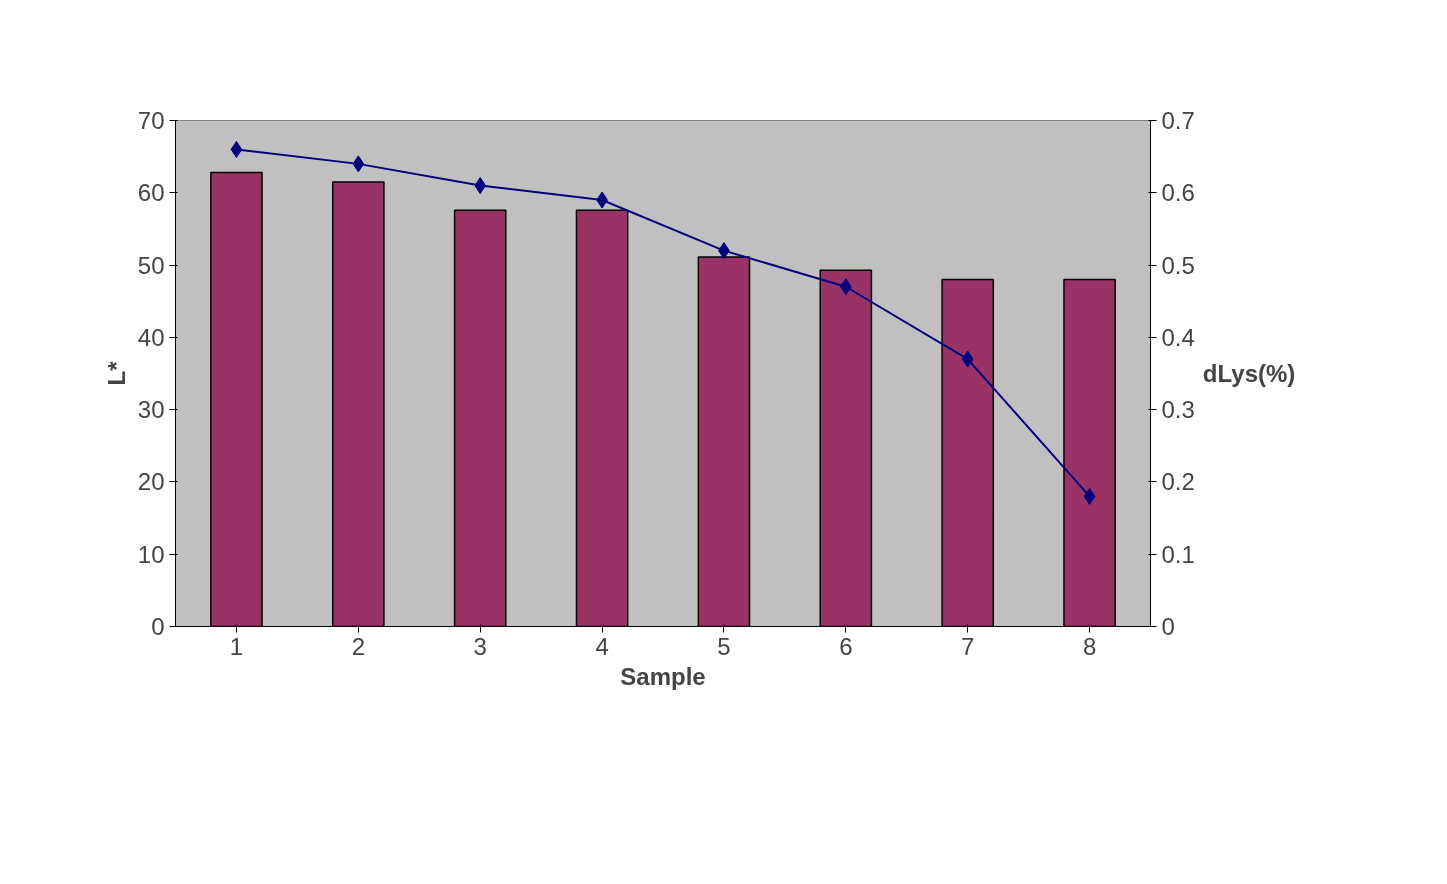 The image size is (1447, 884). Describe the element at coordinates (151, 120) in the screenshot. I see `y-tick-label: 70` at that location.